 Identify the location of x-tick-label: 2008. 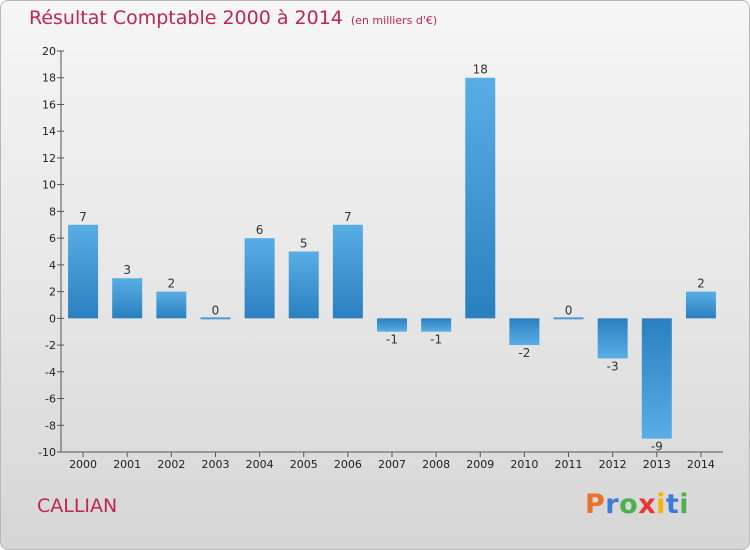
(436, 464).